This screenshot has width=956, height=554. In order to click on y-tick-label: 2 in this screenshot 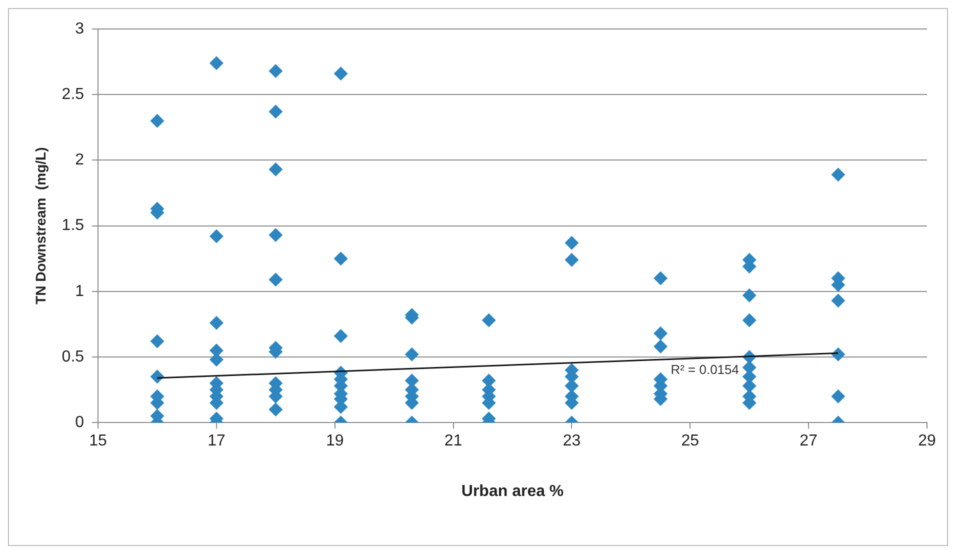, I will do `click(79, 160)`.